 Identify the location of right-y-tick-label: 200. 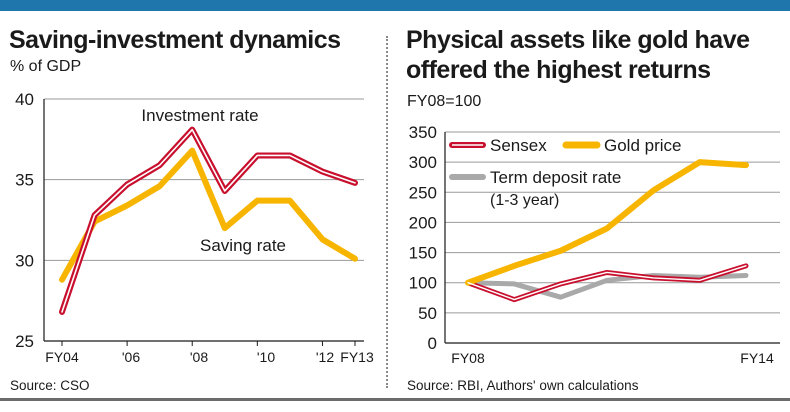
(423, 222).